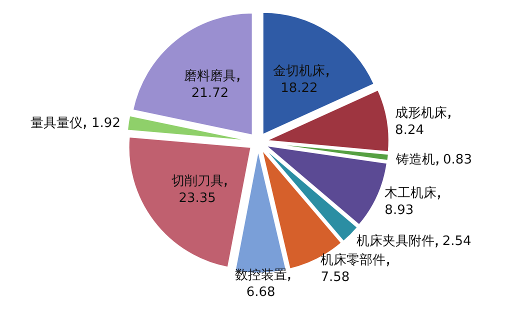  What do you see at coordinates (261, 292) in the screenshot?
I see `data-label: 6.68` at bounding box center [261, 292].